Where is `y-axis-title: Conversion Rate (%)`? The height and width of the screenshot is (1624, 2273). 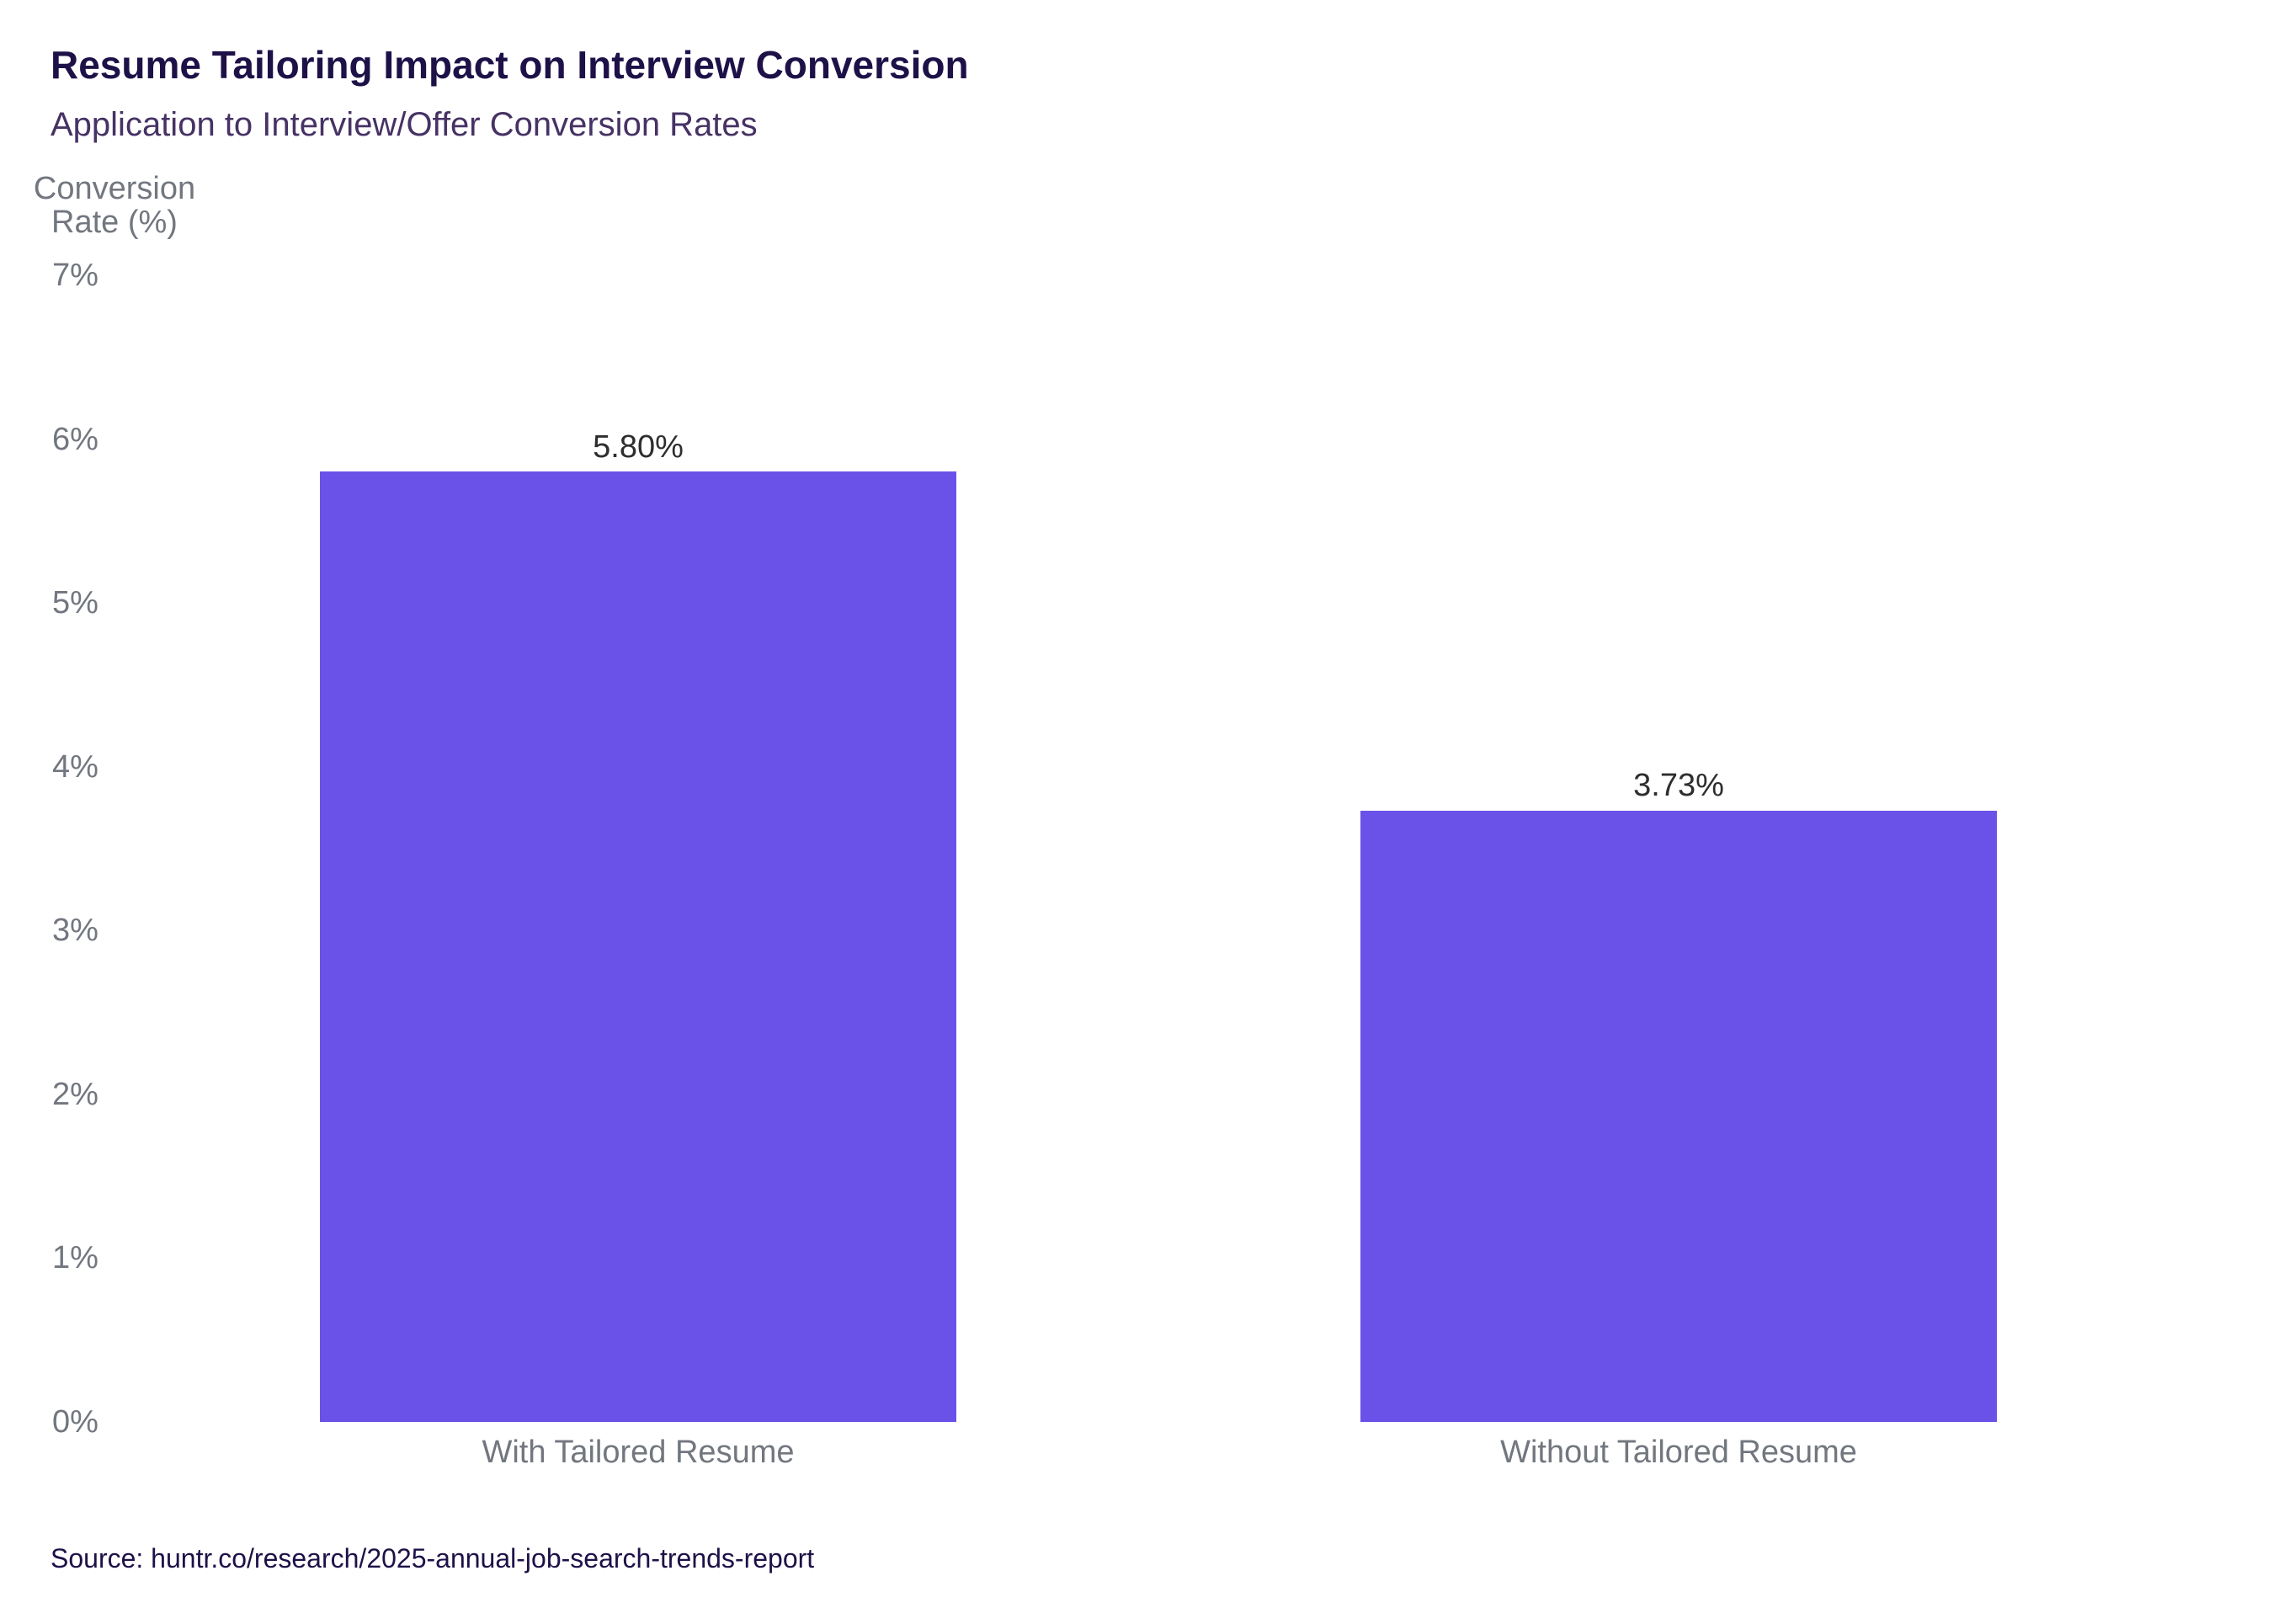 y-axis-title: Conversion Rate (%) is located at coordinates (114, 205).